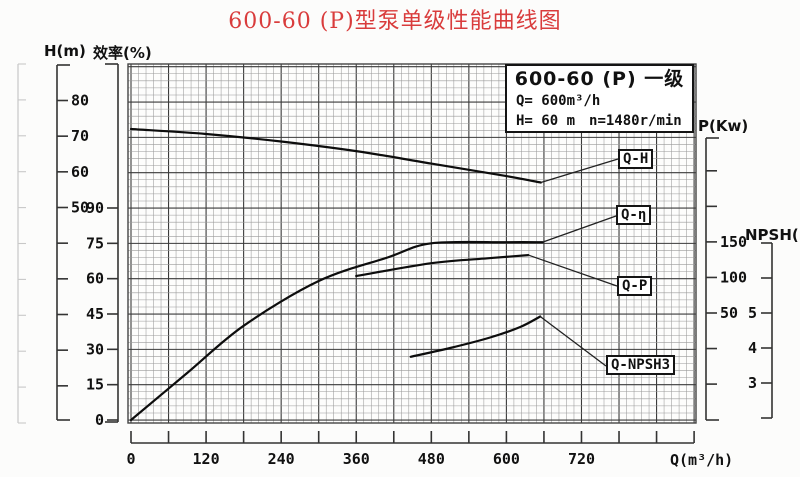  I want to click on npsh-axis-title: NPSH(m), so click(772, 235).